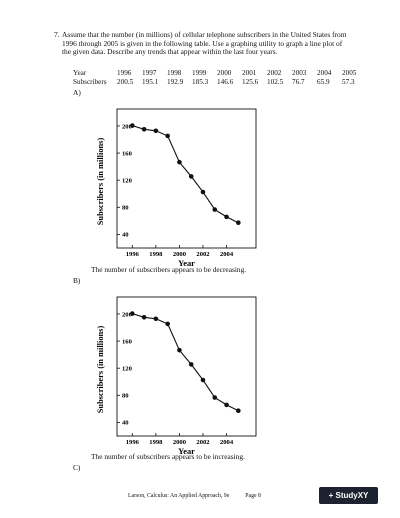 This screenshot has height=518, width=400. I want to click on table-cell-year: 2000, so click(224, 73).